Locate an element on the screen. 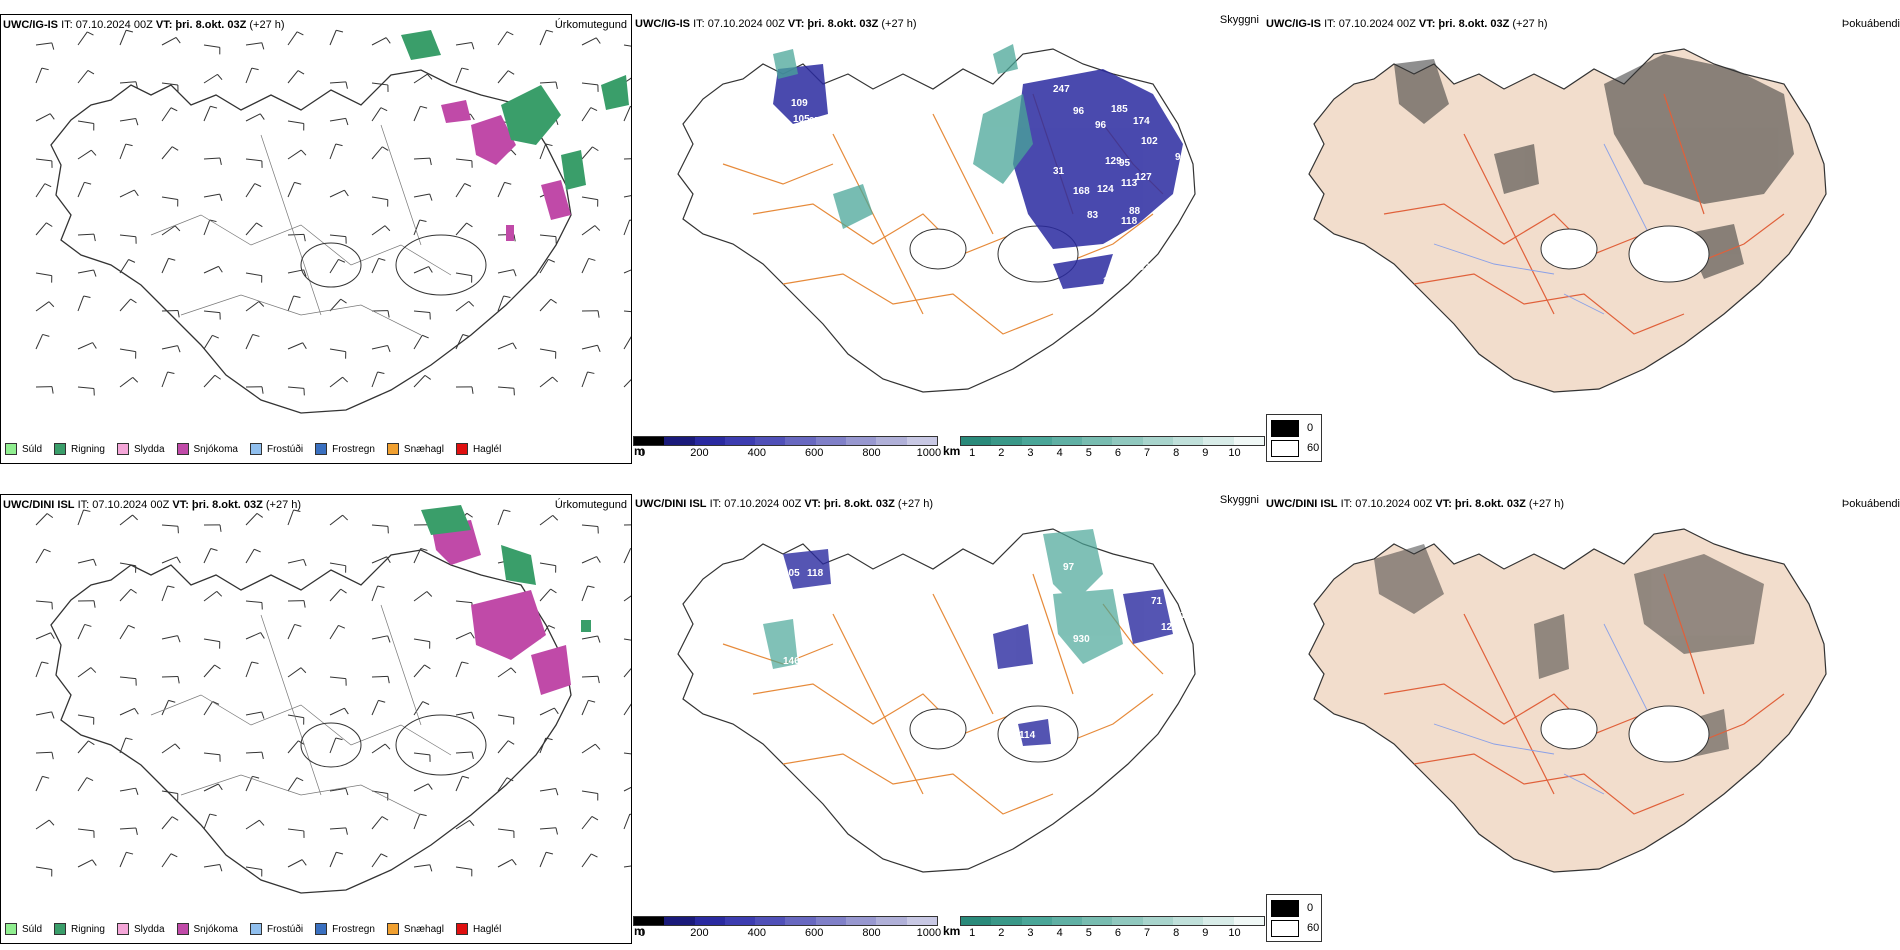 The image size is (1900, 950). rain-areas is located at coordinates (515, 110).